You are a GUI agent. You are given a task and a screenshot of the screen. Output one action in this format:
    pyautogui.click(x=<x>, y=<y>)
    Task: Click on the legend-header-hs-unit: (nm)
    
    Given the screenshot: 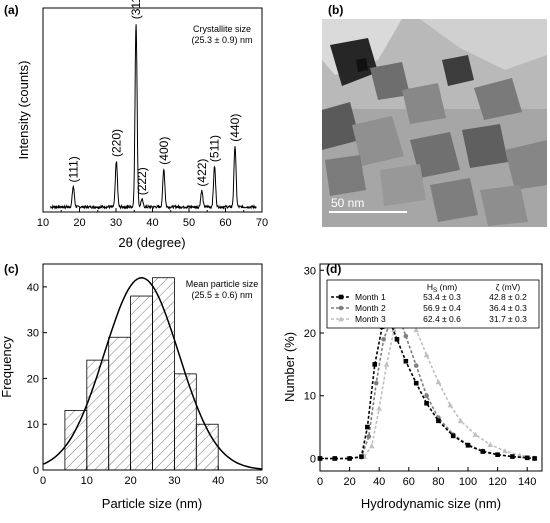 What is the action you would take?
    pyautogui.click(x=447, y=287)
    